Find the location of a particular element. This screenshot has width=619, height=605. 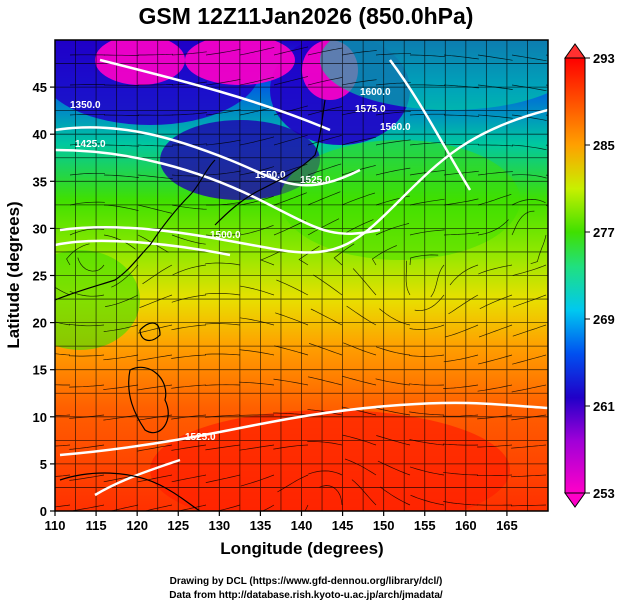

contour-label: 1425.0 is located at coordinates (90, 144).